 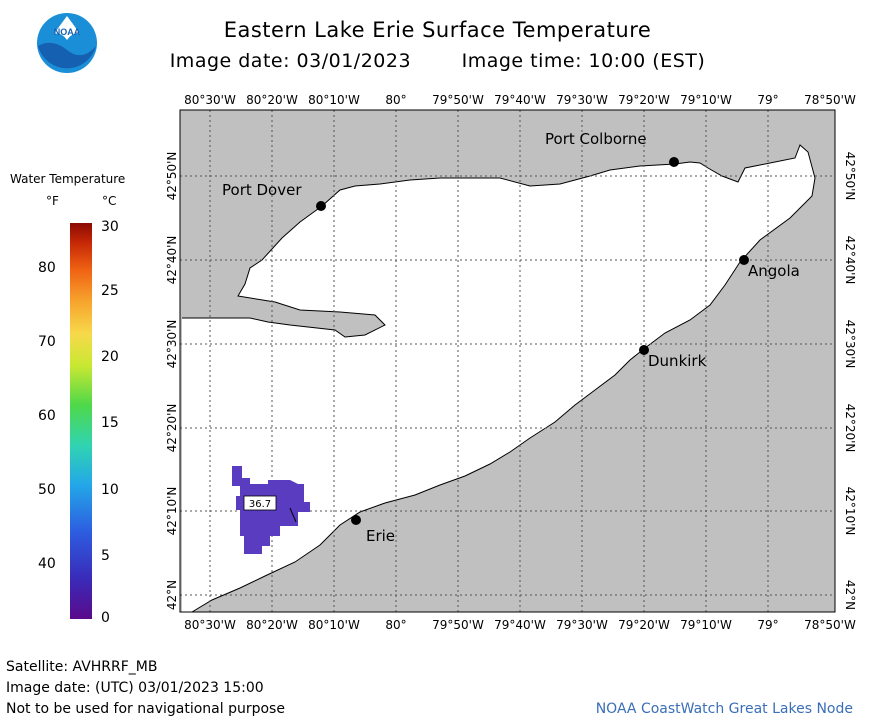 I want to click on temperature-color-scale, so click(x=81, y=421).